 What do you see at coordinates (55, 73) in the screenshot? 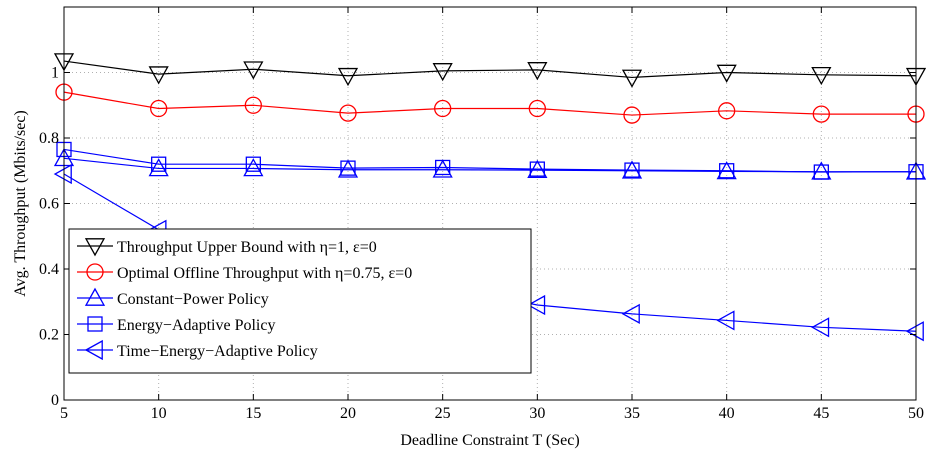
I see `y-tick-label: 1` at bounding box center [55, 73].